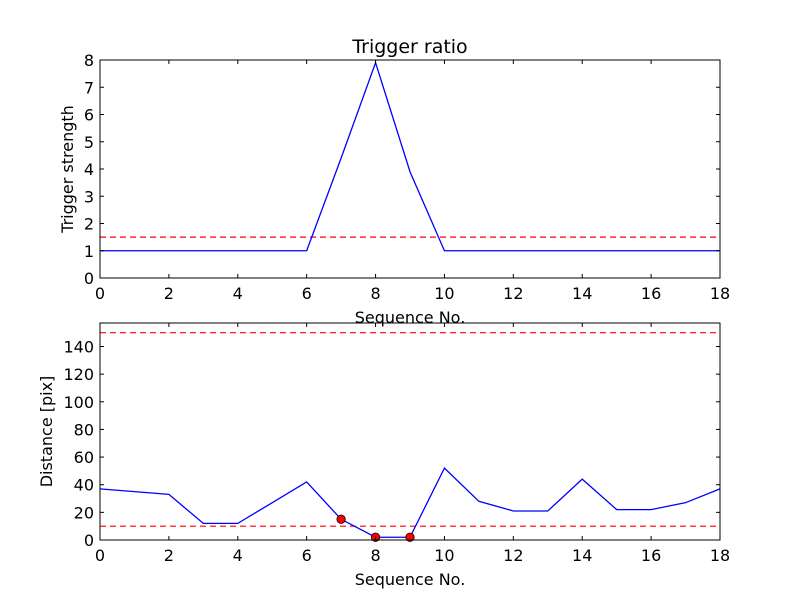  Describe the element at coordinates (89, 169) in the screenshot. I see `y-tick-label: 4` at that location.